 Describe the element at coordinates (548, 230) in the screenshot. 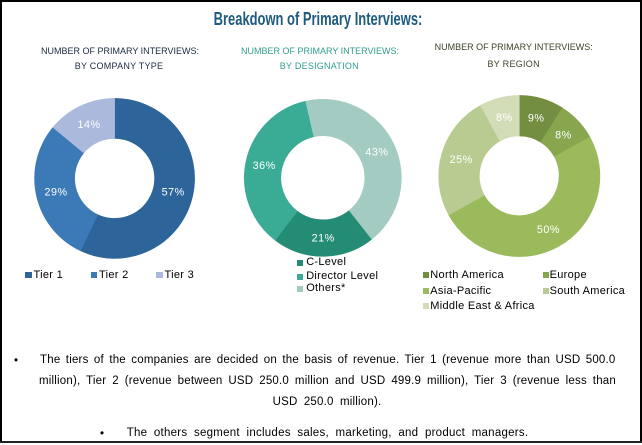

I see `svg-text: 50%` at that location.